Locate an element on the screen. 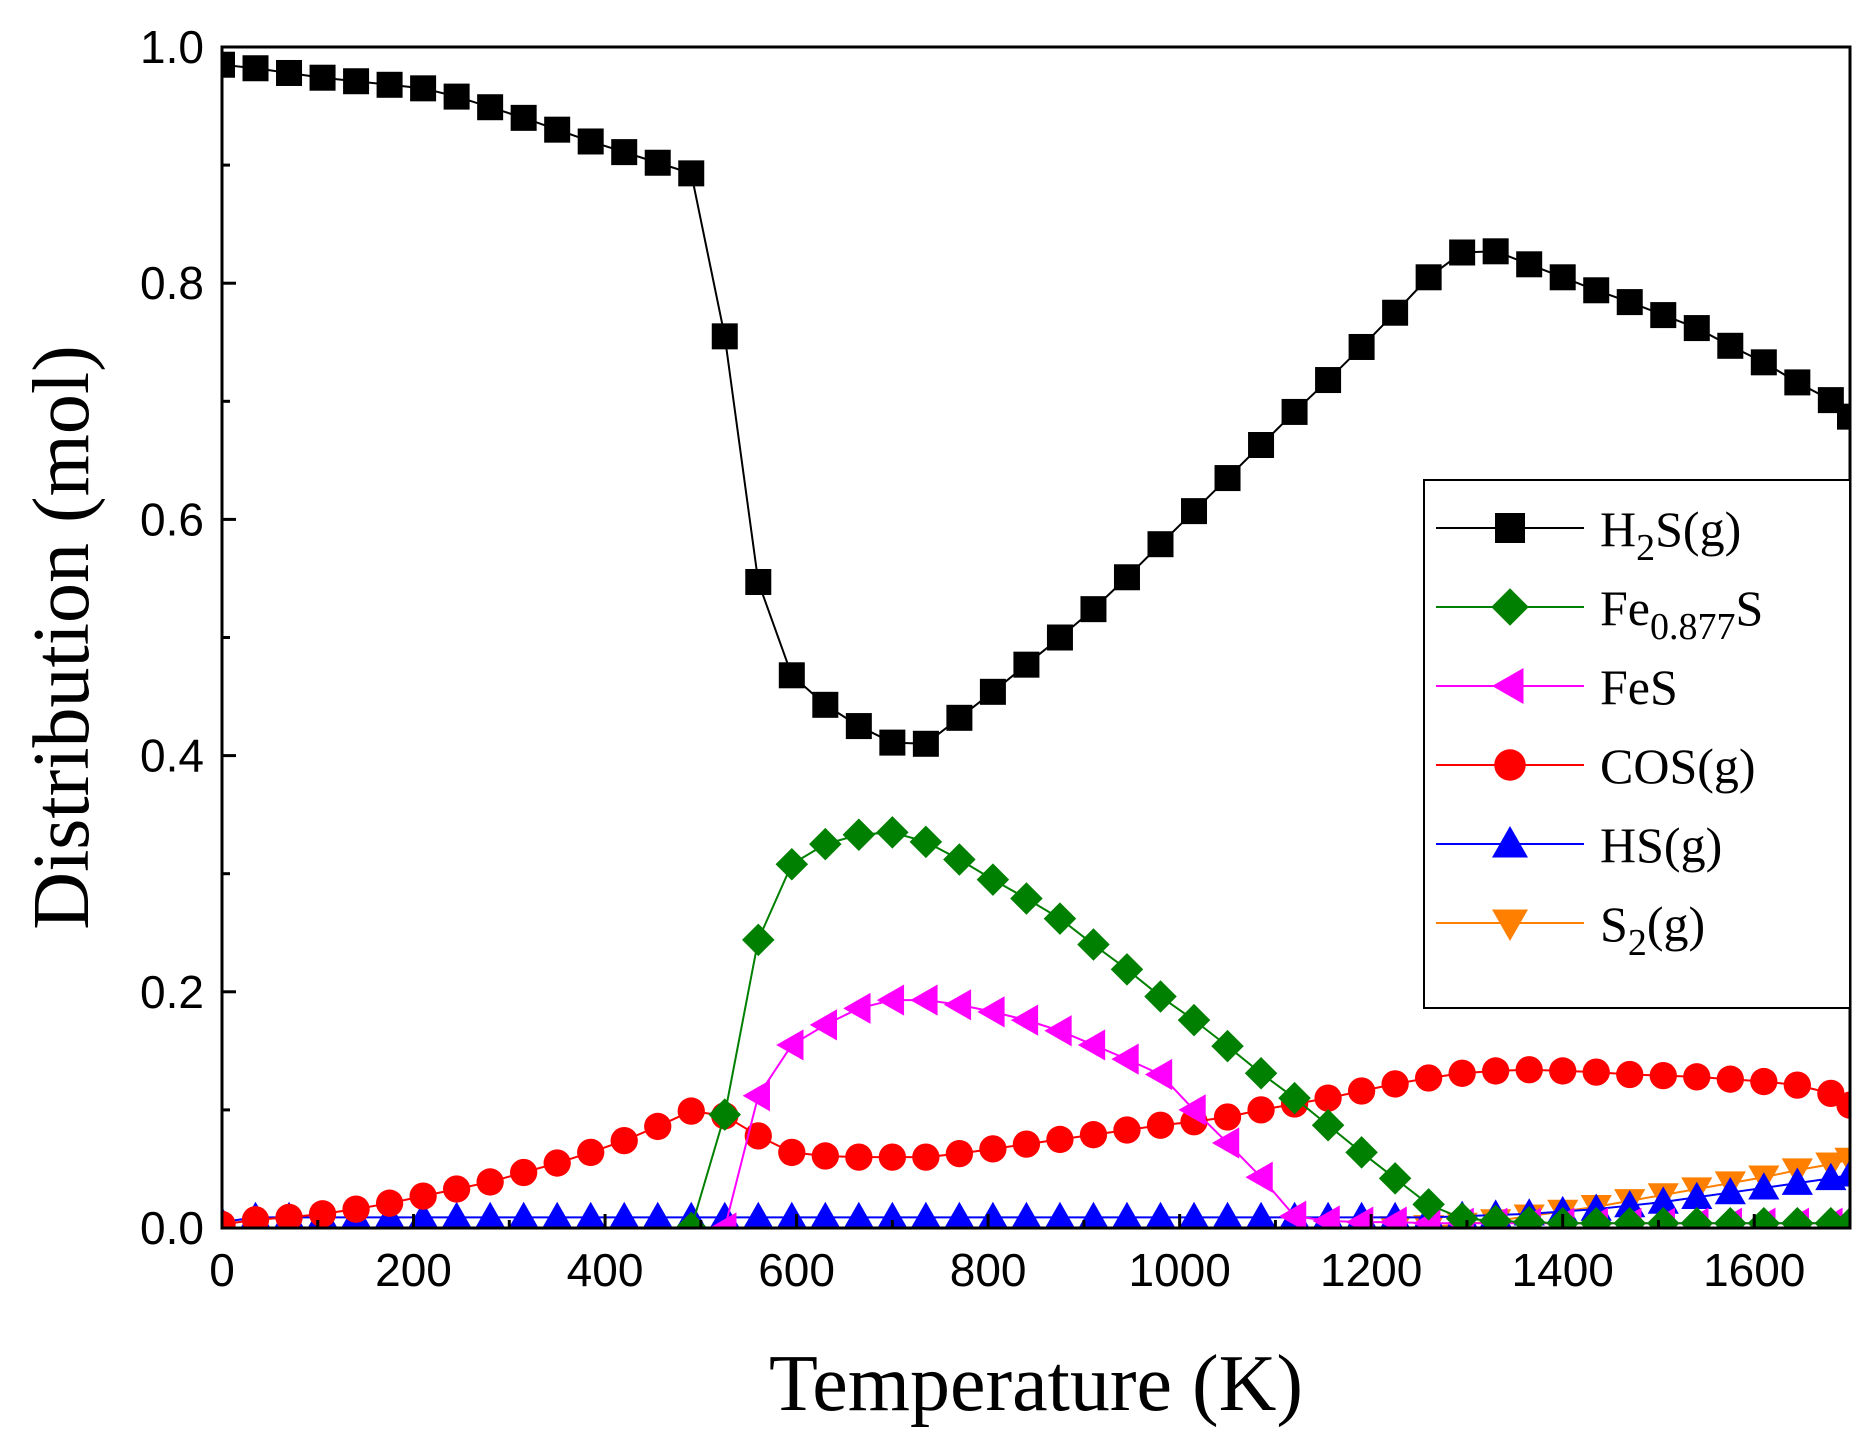 Image resolution: width=1866 pixels, height=1437 pixels. legend-label: S2(g) is located at coordinates (1652, 930).